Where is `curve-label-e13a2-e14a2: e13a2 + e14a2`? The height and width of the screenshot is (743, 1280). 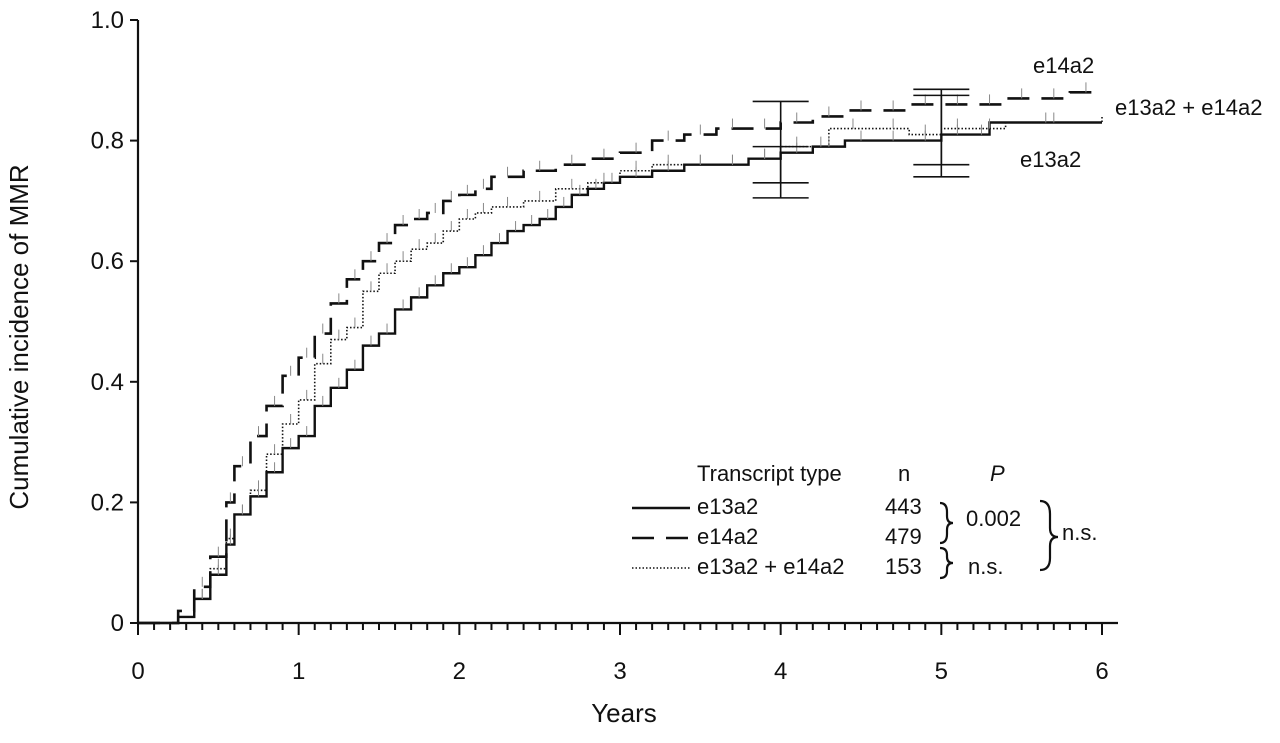
curve-label-e13a2-e14a2: e13a2 + e14a2 is located at coordinates (1188, 107).